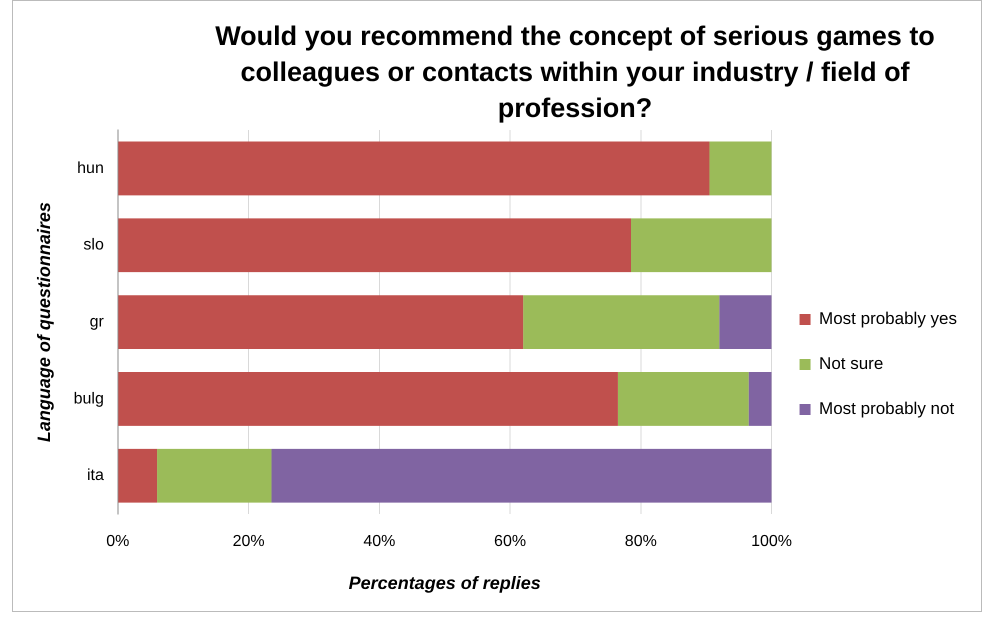 This screenshot has height=619, width=987. Describe the element at coordinates (510, 541) in the screenshot. I see `x-tick-label: 60%` at that location.